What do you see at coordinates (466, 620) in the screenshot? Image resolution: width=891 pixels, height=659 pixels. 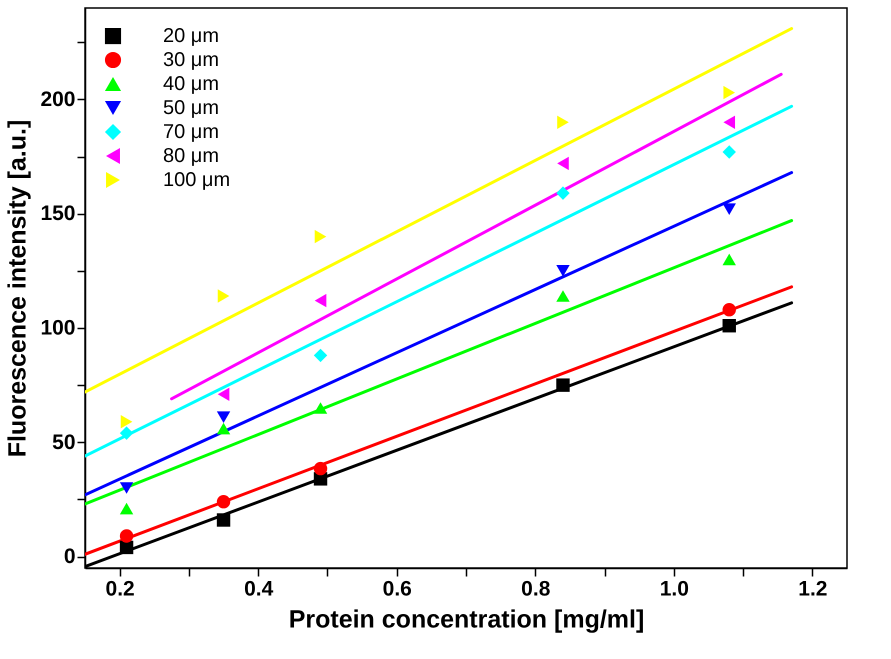 I see `x-axis-title: Protein concentration [mg/ml]` at bounding box center [466, 620].